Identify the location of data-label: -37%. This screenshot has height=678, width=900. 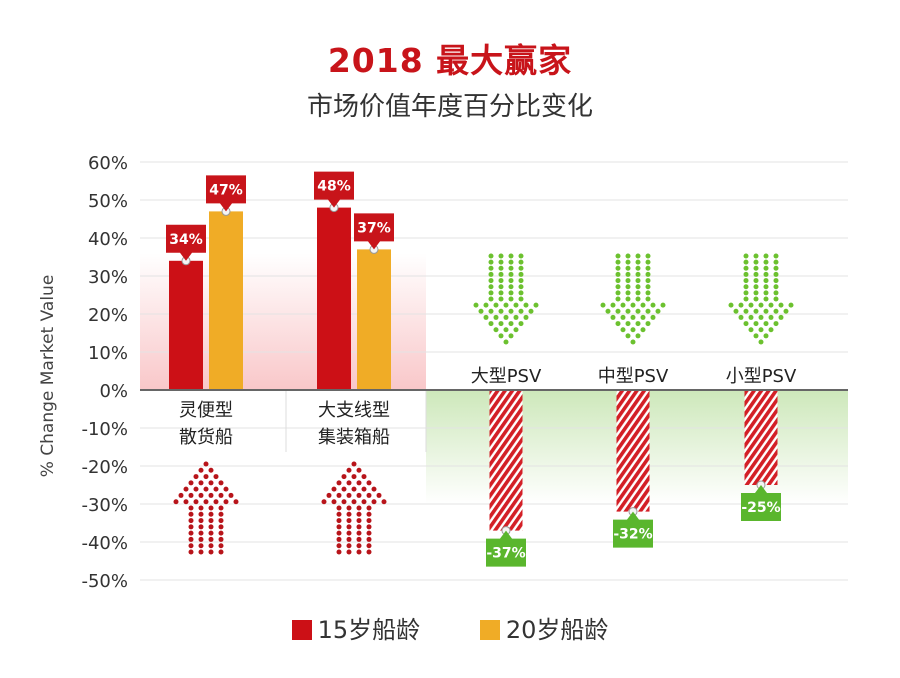
(505, 554).